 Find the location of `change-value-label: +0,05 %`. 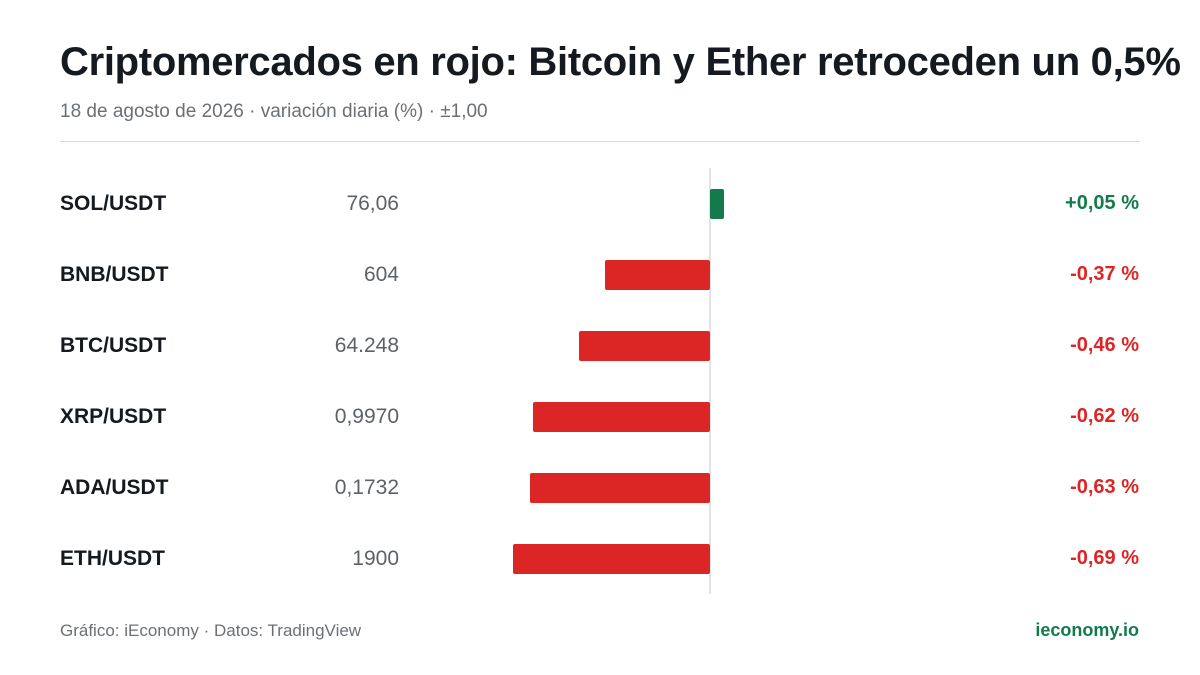

change-value-label: +0,05 % is located at coordinates (1102, 203).